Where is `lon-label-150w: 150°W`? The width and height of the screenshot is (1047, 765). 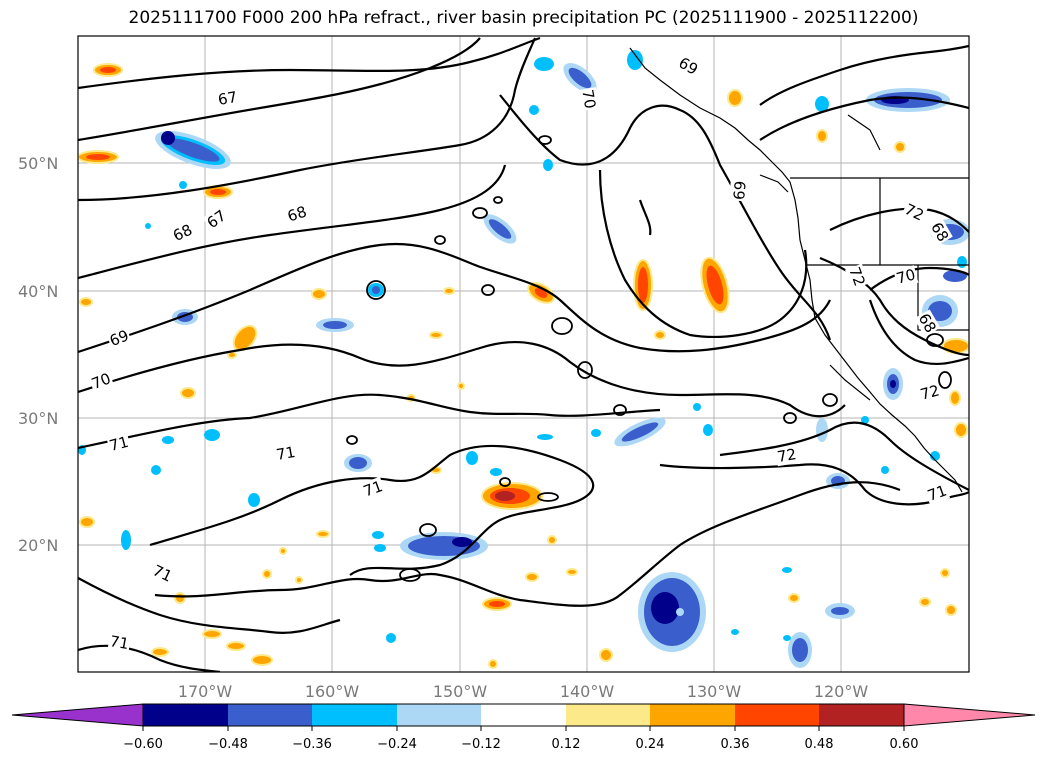
lon-label-150w: 150°W is located at coordinates (460, 691).